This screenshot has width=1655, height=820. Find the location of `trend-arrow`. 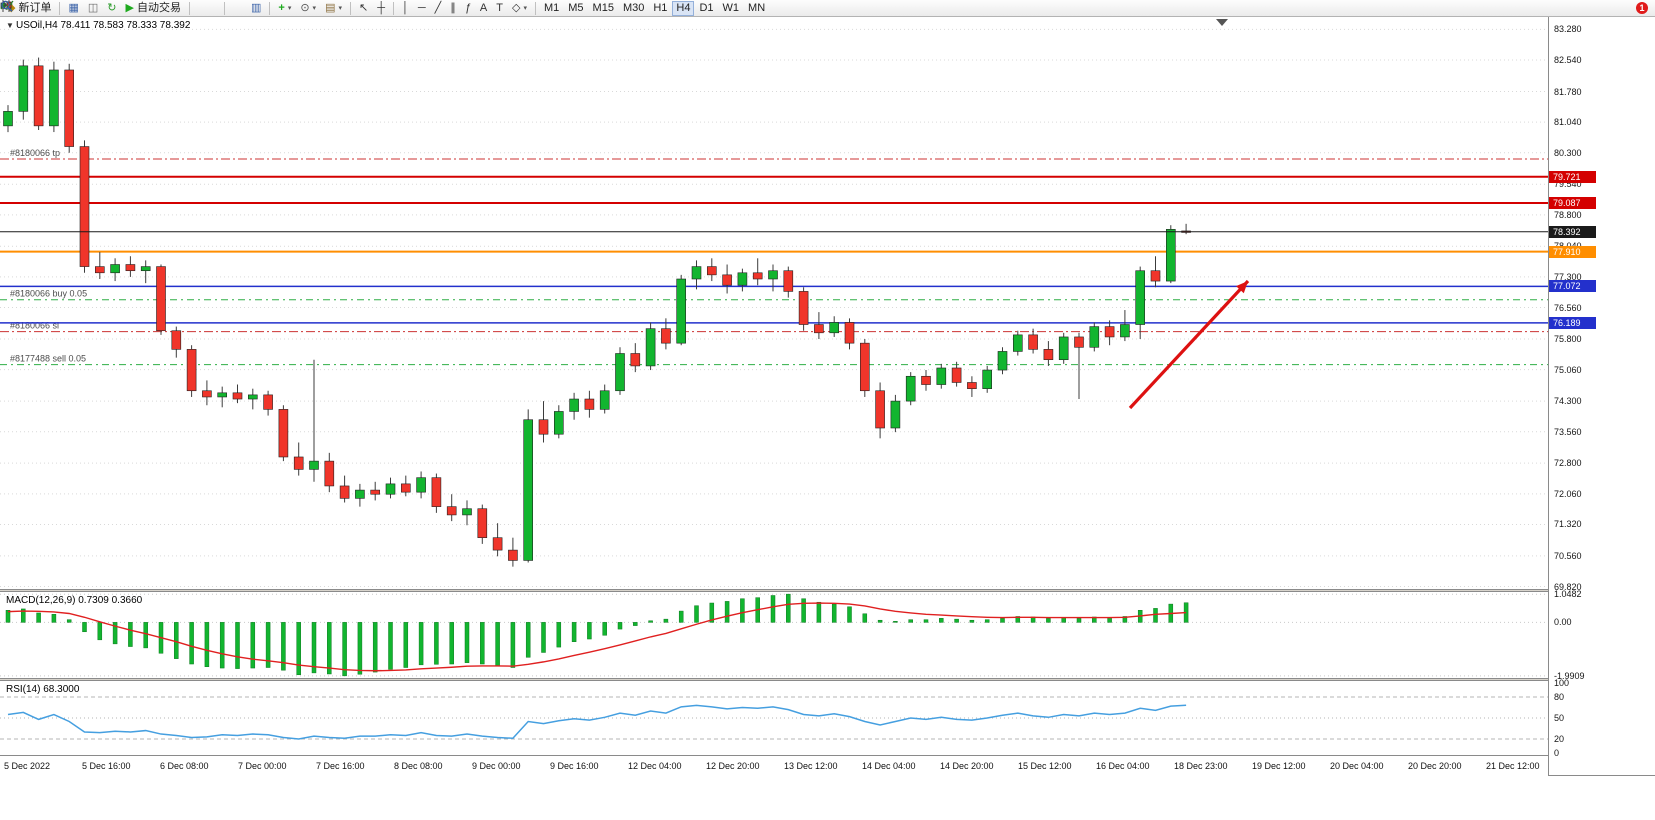

trend-arrow is located at coordinates (1189, 344).